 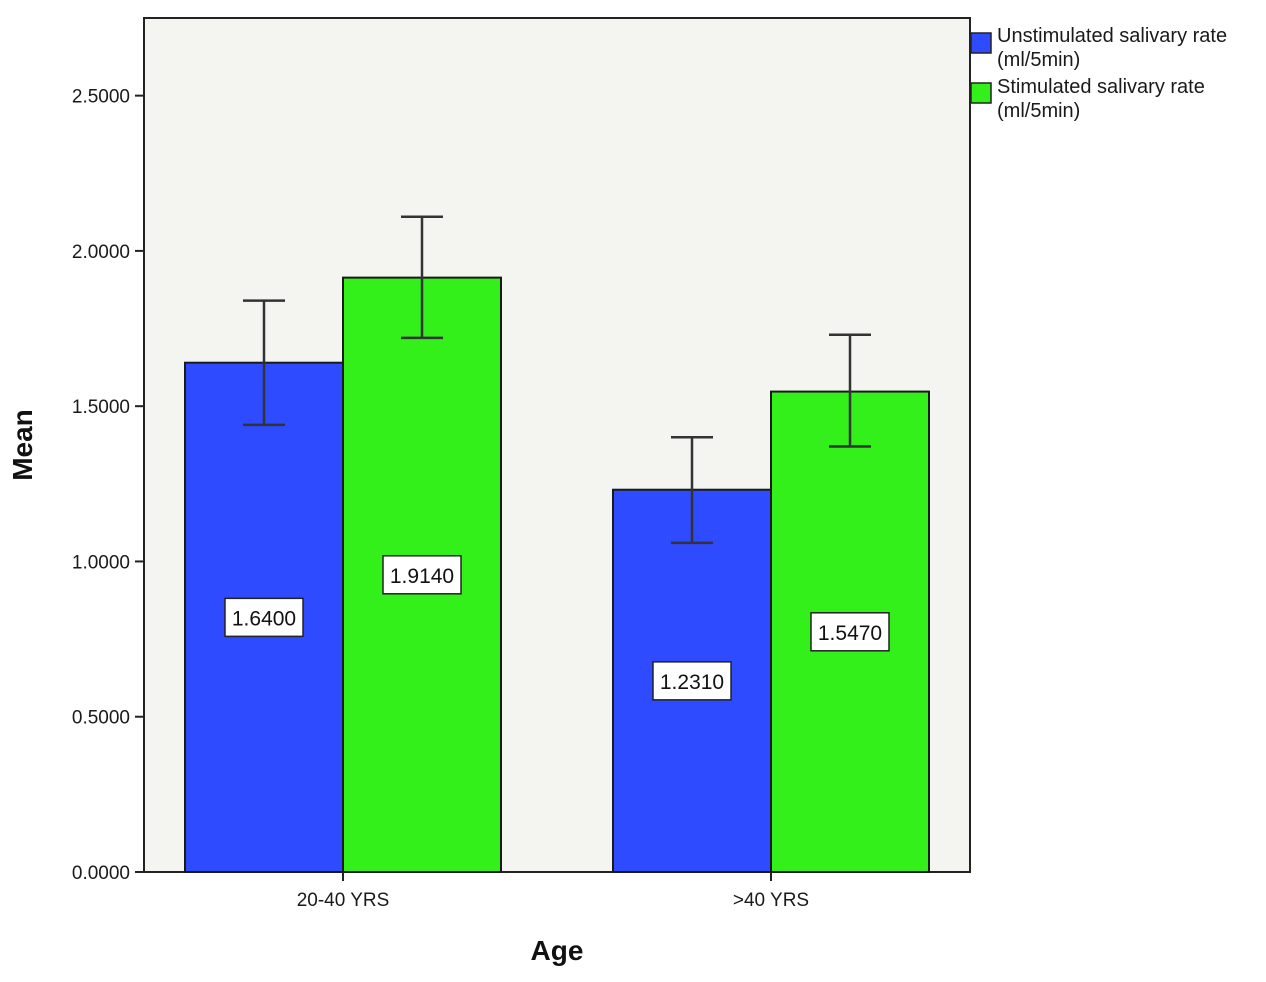 I want to click on y-tick-label: 0.0000, so click(x=101, y=873).